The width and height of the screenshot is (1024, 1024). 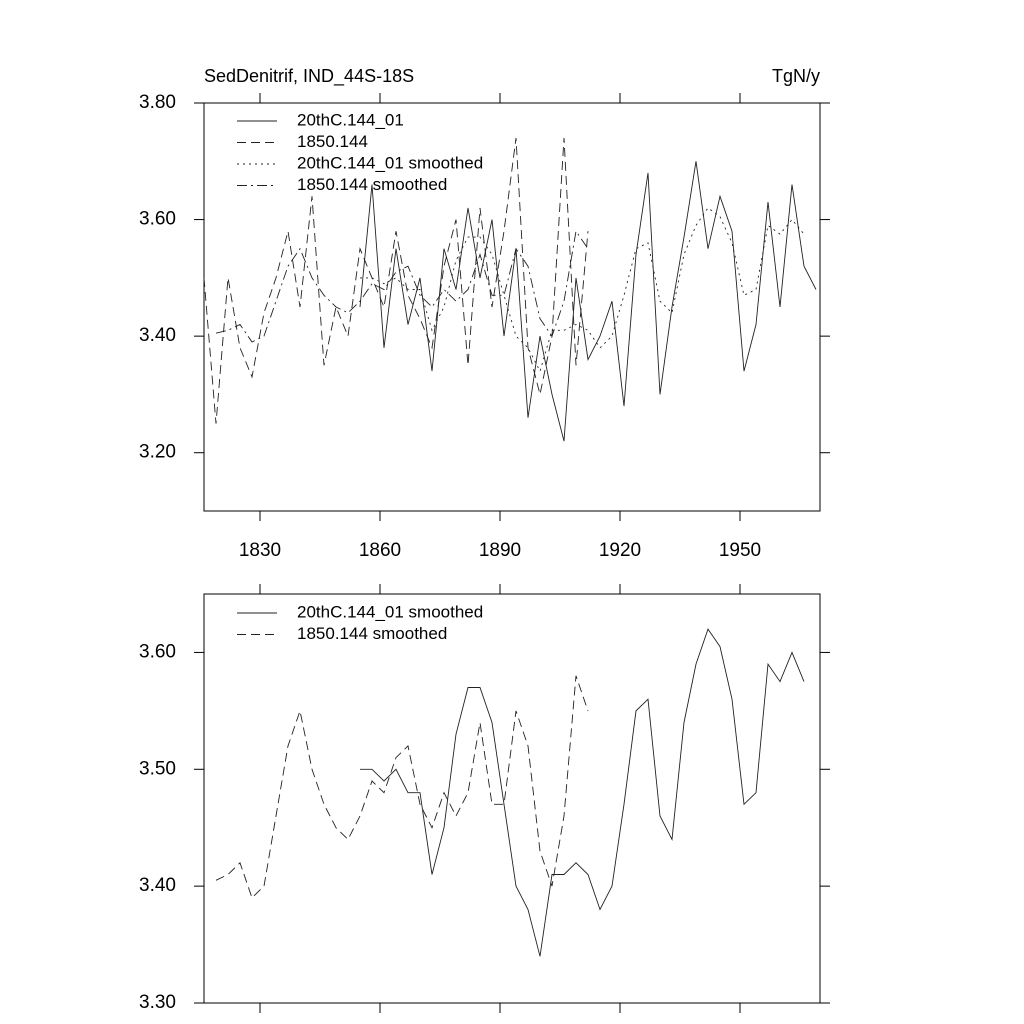 I want to click on x-tick-label: 1830, so click(x=260, y=550).